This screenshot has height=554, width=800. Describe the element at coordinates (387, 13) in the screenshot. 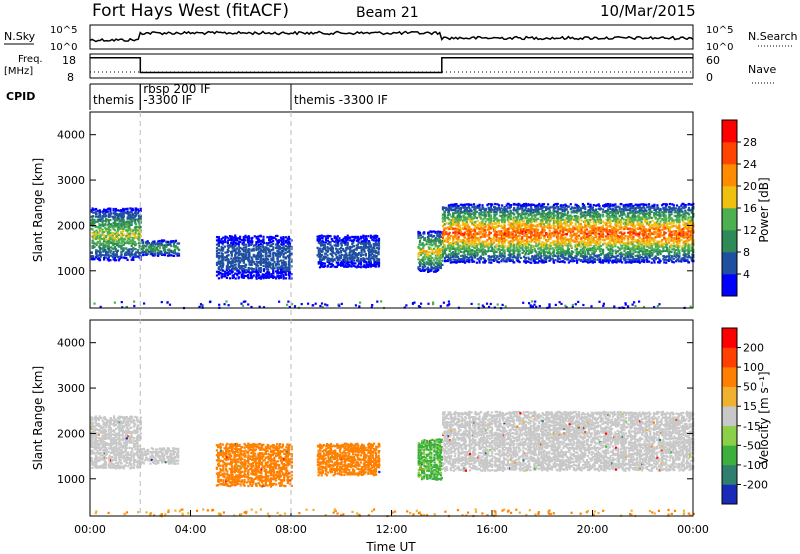

I see `beam-label: Beam 21` at that location.